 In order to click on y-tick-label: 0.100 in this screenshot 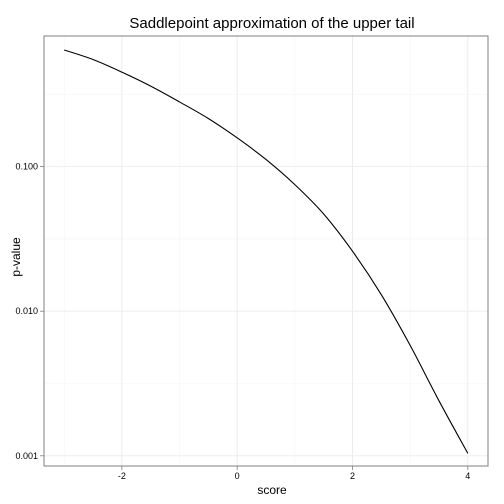, I will do `click(26, 167)`.